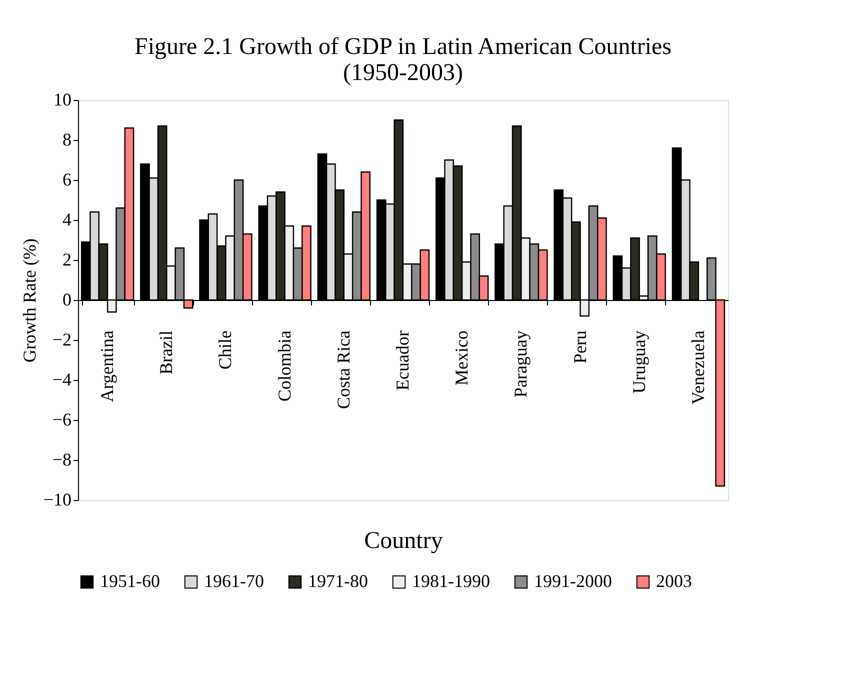 This screenshot has width=863, height=690. I want to click on x-tick-label: Brazil, so click(166, 352).